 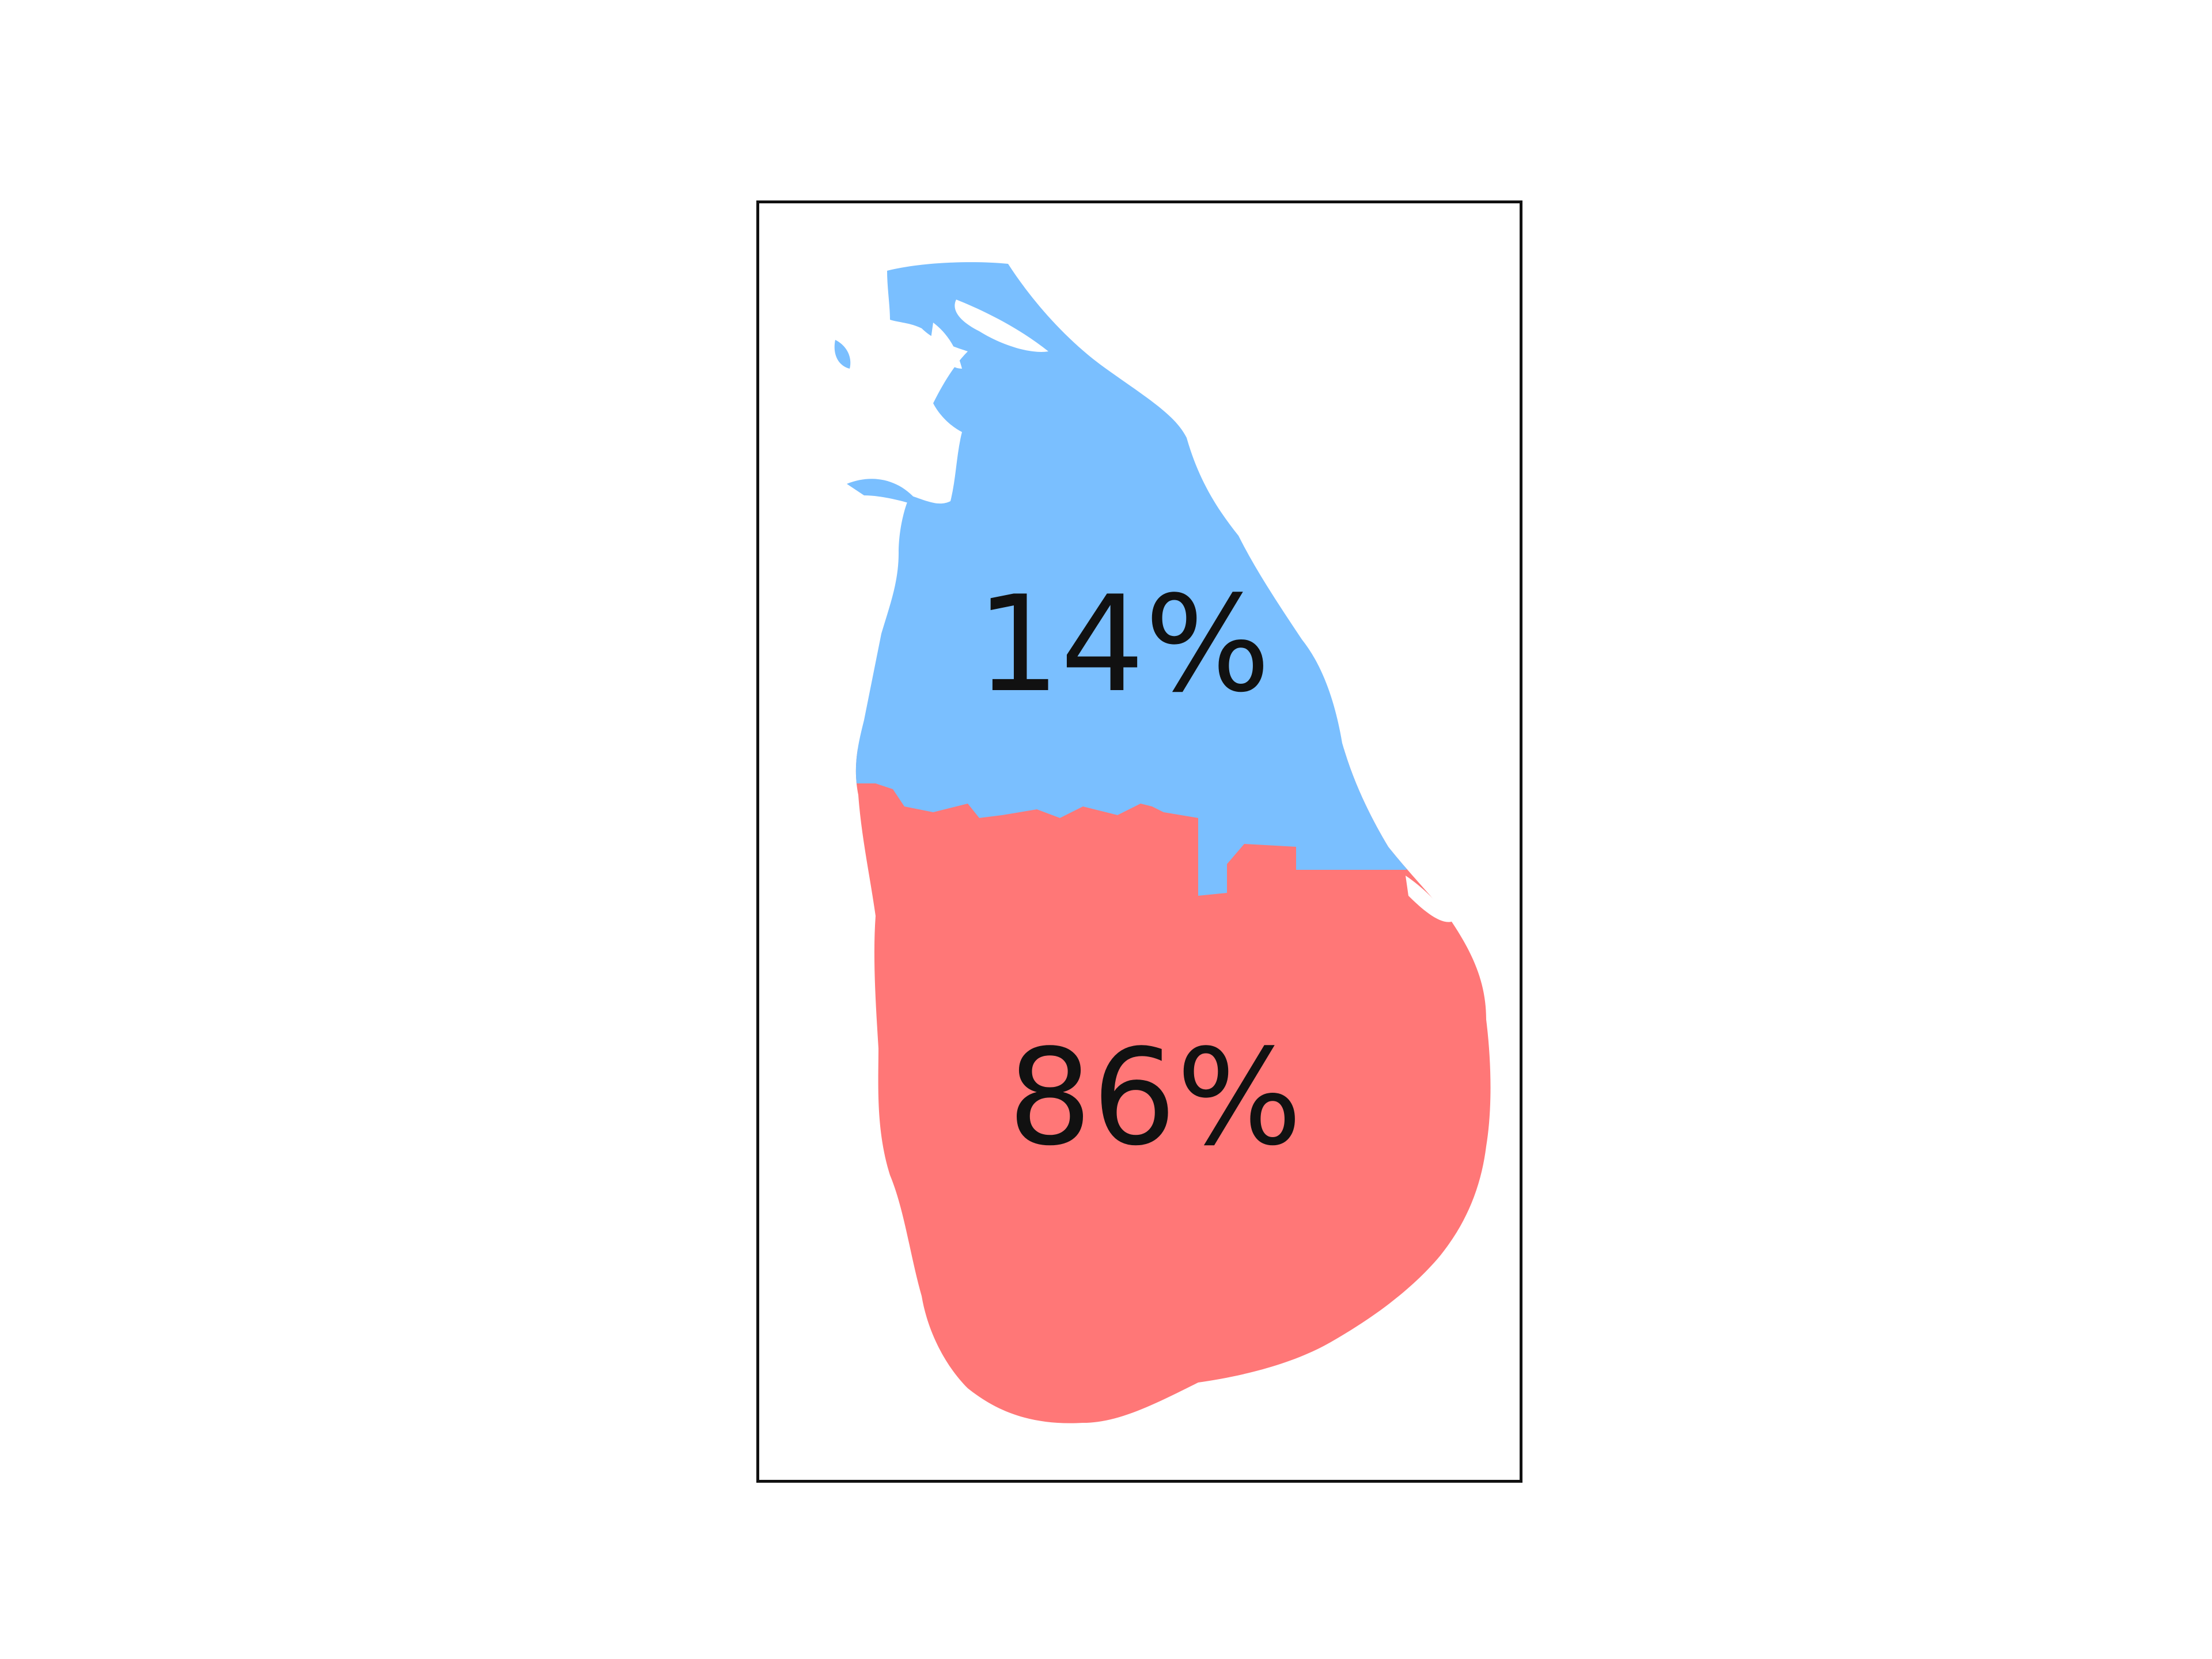 What do you see at coordinates (1154, 1098) in the screenshot?
I see `region-label-south-west: 86%` at bounding box center [1154, 1098].